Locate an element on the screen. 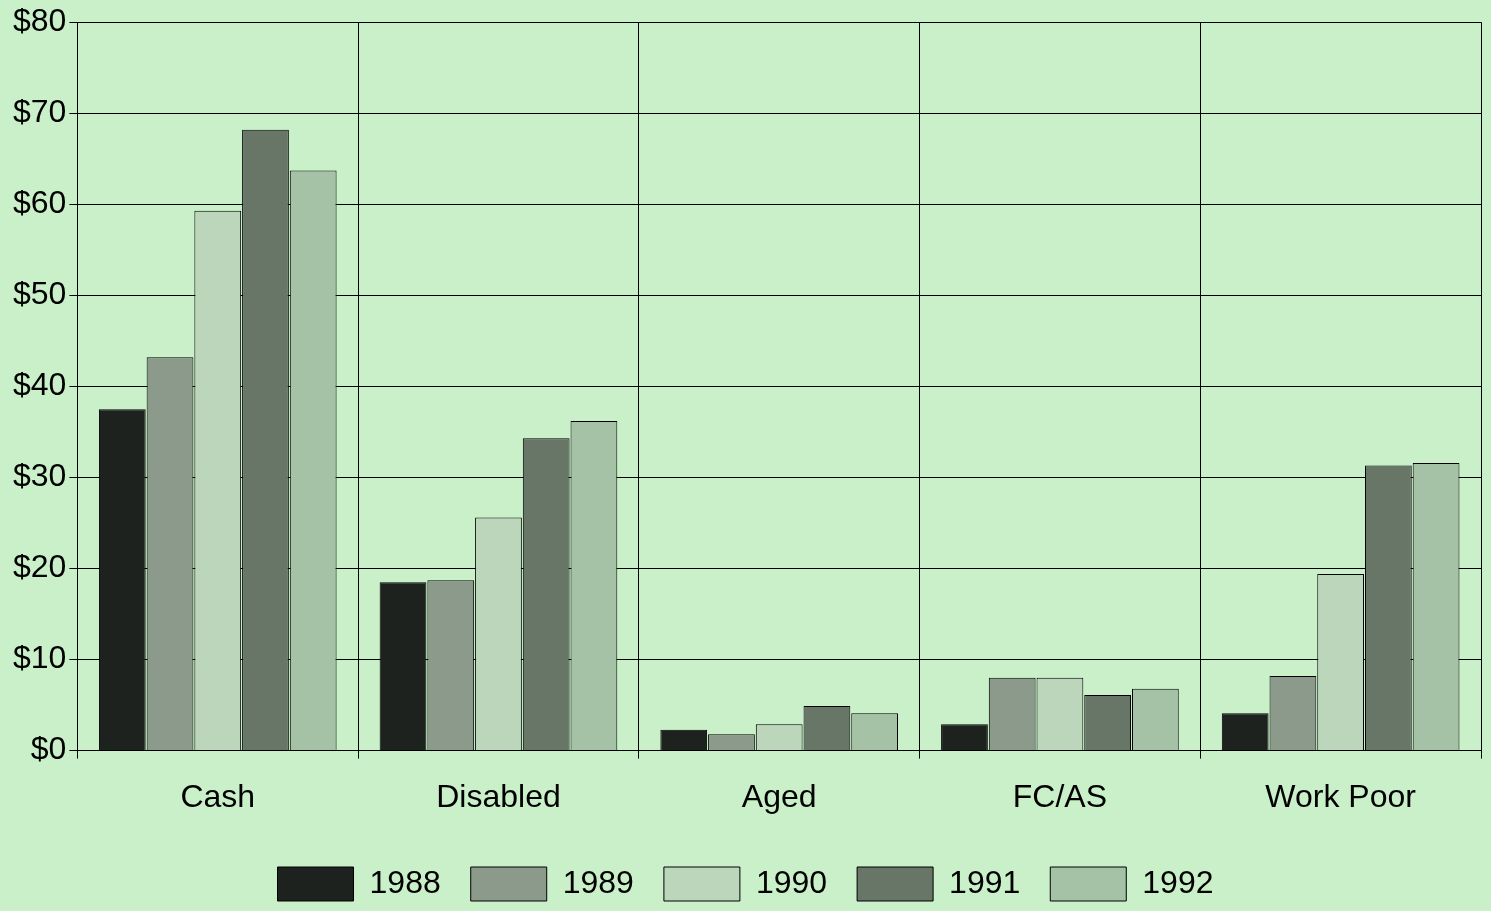 The height and width of the screenshot is (911, 1491). legend-label: 1990 is located at coordinates (791, 881).